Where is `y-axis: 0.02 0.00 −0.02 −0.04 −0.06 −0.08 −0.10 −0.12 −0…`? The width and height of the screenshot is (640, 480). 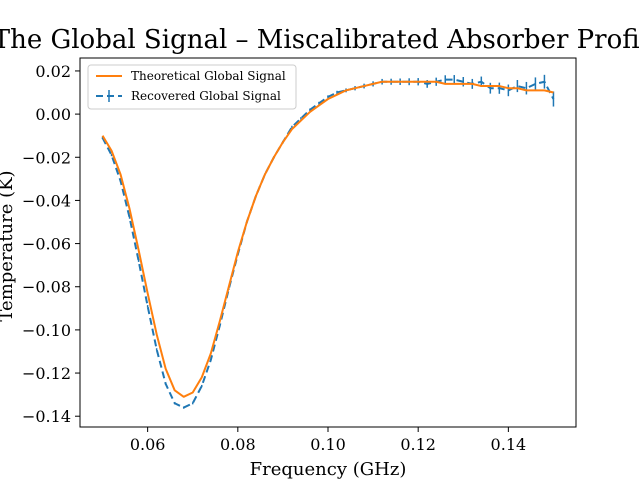 y-axis: 0.02 0.00 −0.02 −0.04 −0.06 −0.08 −0.10 −0.12 −0… is located at coordinates (51, 244).